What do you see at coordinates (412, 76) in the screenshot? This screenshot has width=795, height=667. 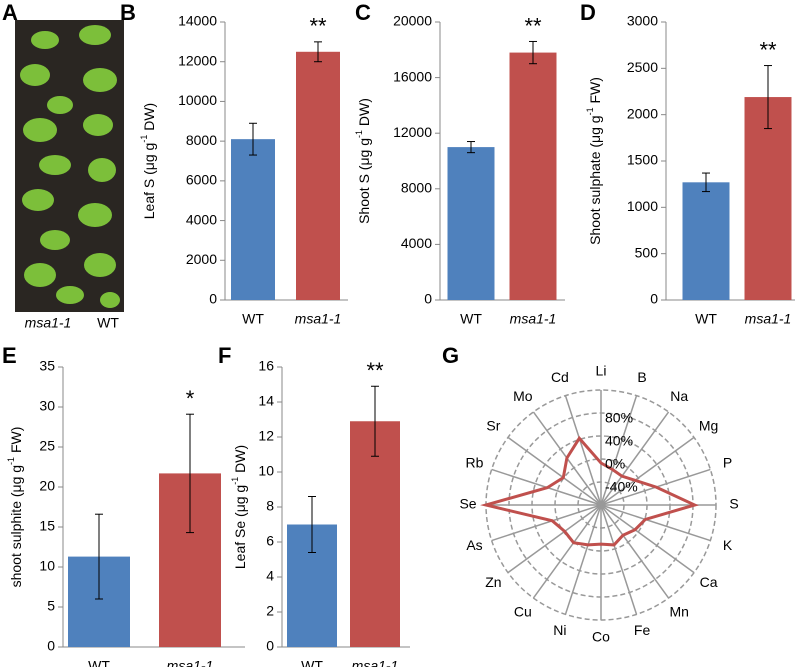 I see `y-tick-label: 16000` at bounding box center [412, 76].